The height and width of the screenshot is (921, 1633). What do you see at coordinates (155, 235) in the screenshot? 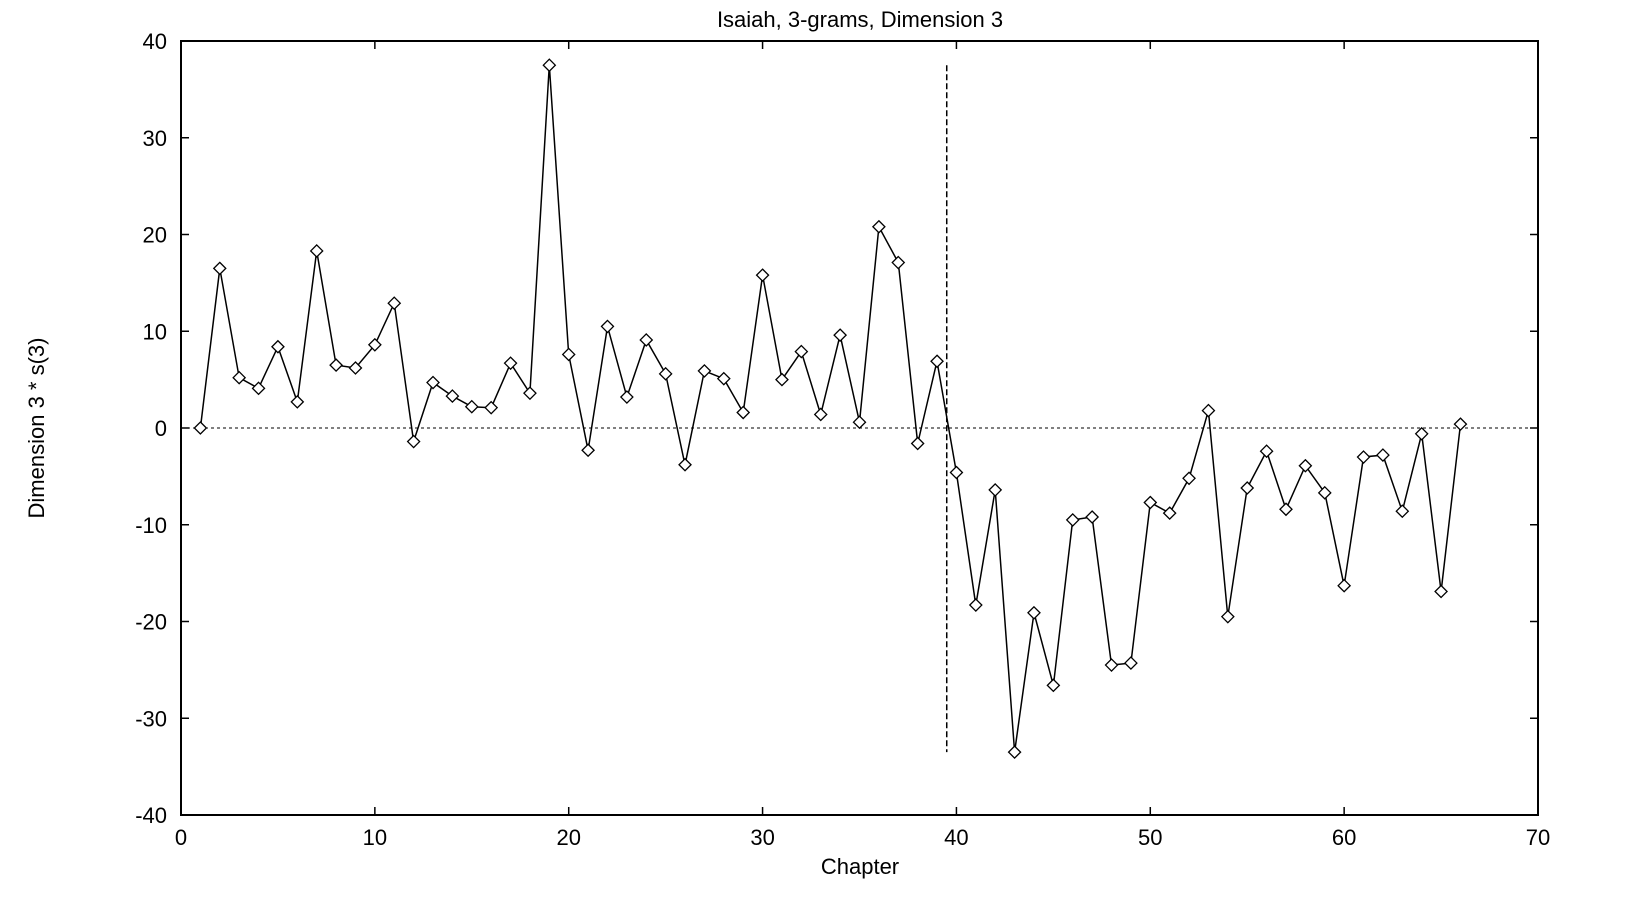
I see `y-tick-label: 20` at bounding box center [155, 235].